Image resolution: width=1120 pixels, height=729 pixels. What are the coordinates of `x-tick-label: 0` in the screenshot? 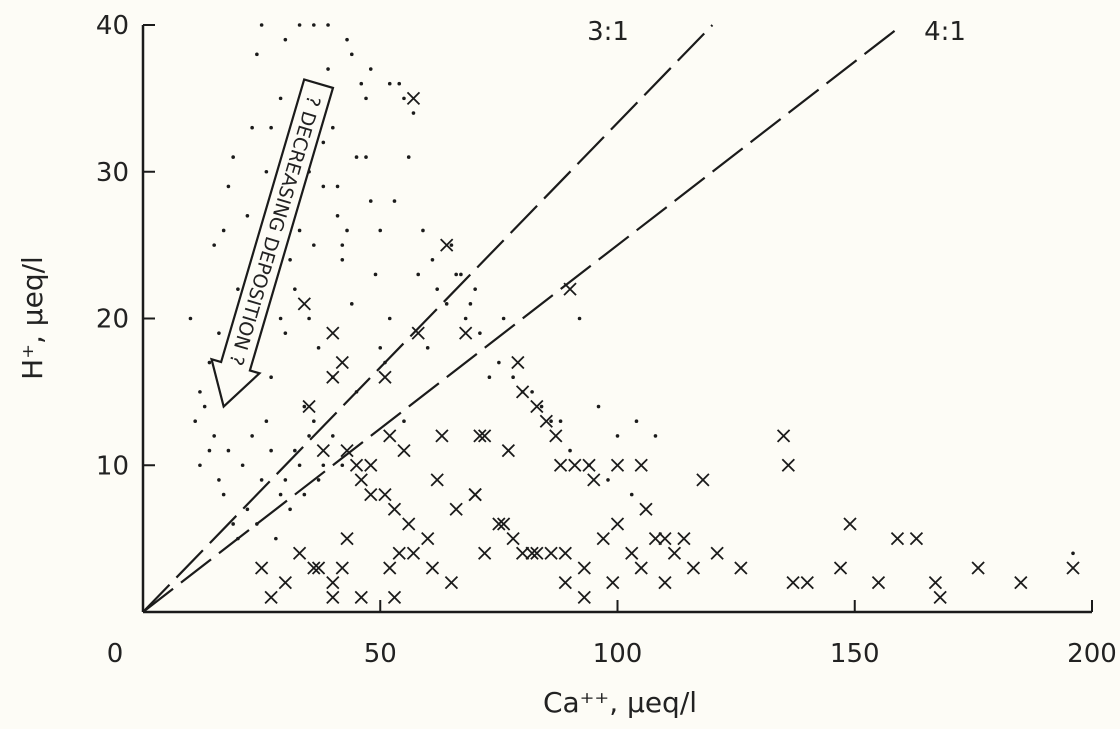 It's located at (115, 654).